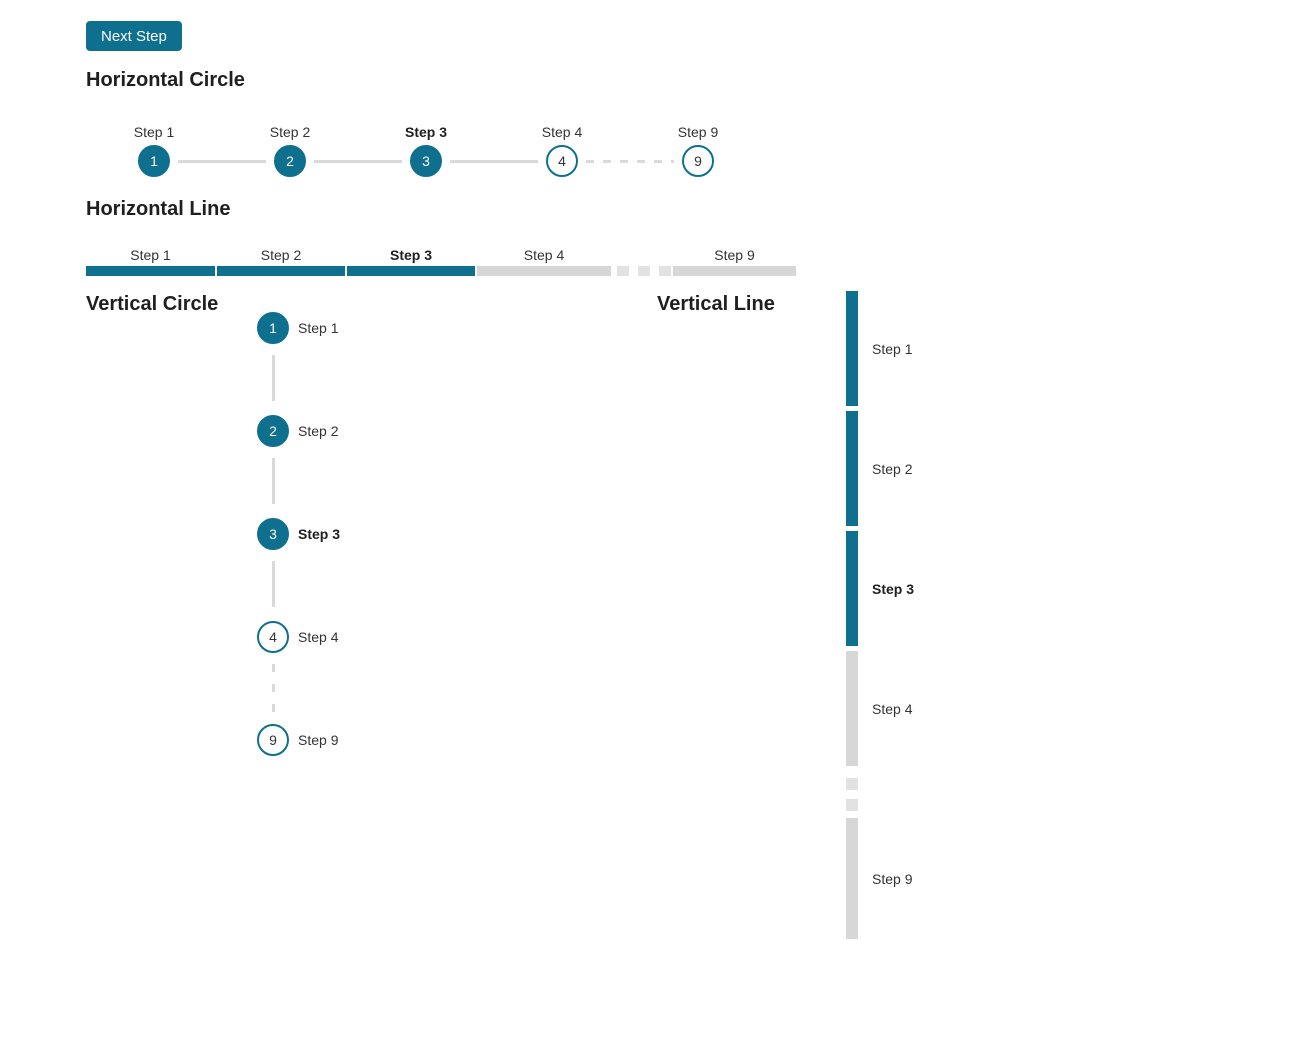 The image size is (1300, 1064). I want to click on hc-step-4-label: Step 4, so click(562, 132).